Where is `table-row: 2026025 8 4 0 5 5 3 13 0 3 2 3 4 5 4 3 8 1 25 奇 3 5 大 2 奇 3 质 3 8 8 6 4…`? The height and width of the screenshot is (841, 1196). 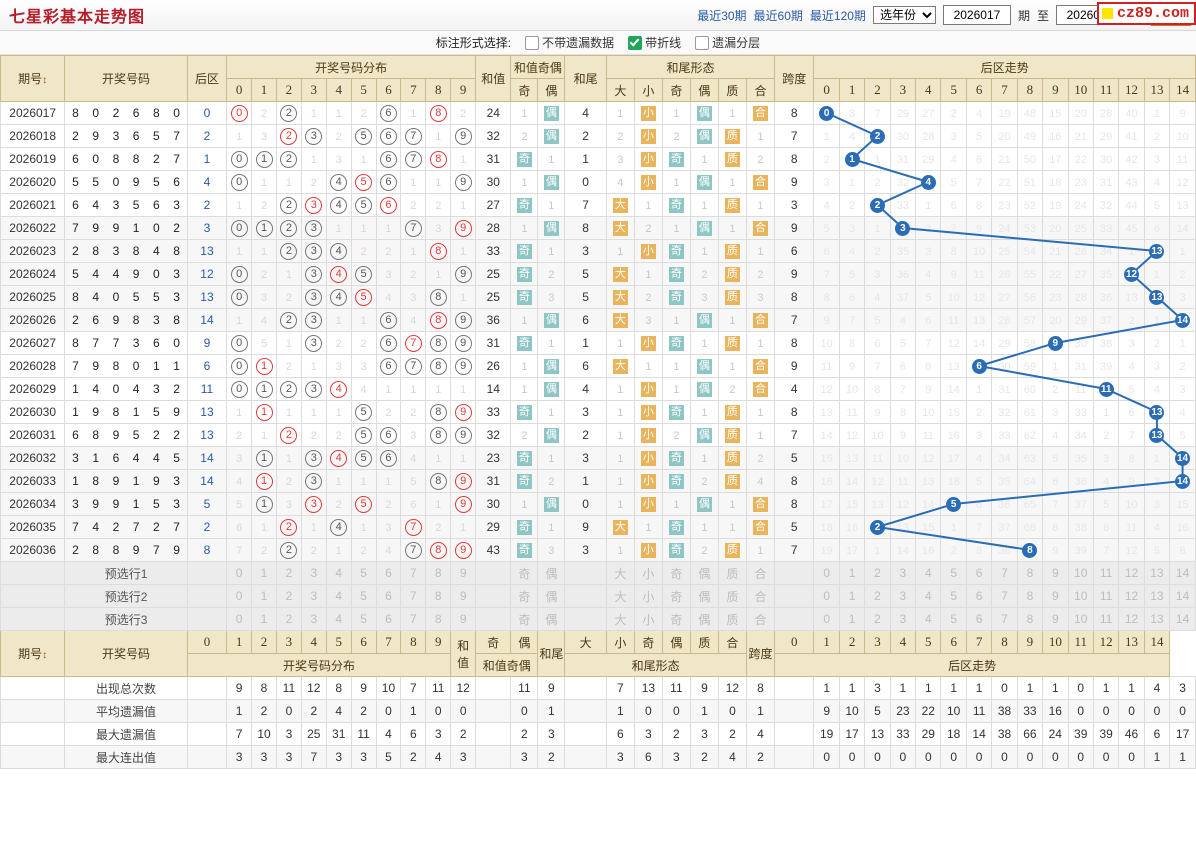 table-row: 2026025 8 4 0 5 5 3 13 0 3 2 3 4 5 4 3 8 1 25 奇 3 5 大 2 奇 3 质 3 8 8 6 4… is located at coordinates (598, 297).